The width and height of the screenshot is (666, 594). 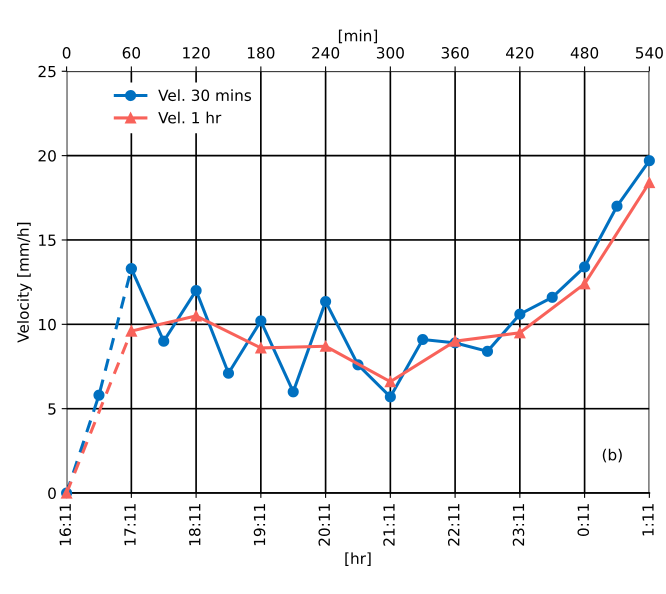 What do you see at coordinates (612, 455) in the screenshot?
I see `annotation: (b)` at bounding box center [612, 455].